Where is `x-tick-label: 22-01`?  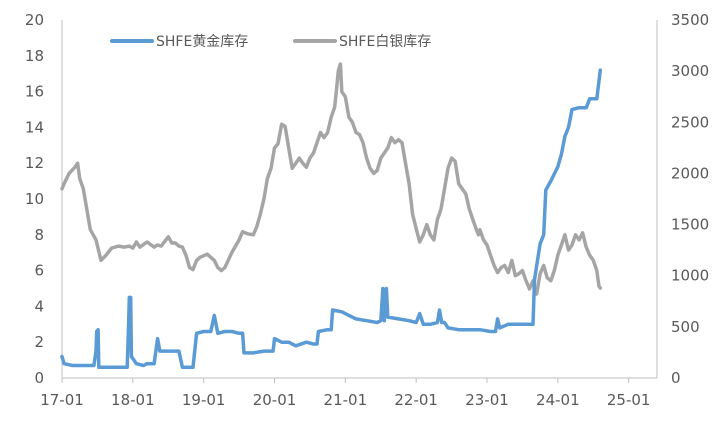 x-tick-label: 22-01 is located at coordinates (416, 400).